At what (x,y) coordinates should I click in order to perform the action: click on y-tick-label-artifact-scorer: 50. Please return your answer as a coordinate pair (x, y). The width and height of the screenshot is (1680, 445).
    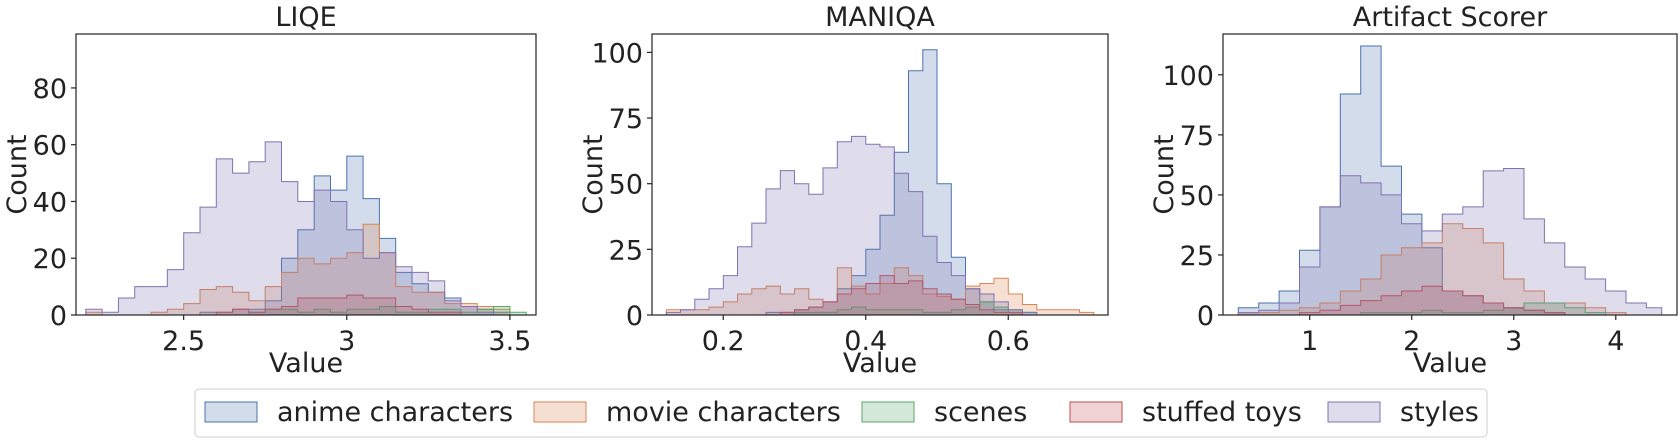
    Looking at the image, I should click on (1197, 196).